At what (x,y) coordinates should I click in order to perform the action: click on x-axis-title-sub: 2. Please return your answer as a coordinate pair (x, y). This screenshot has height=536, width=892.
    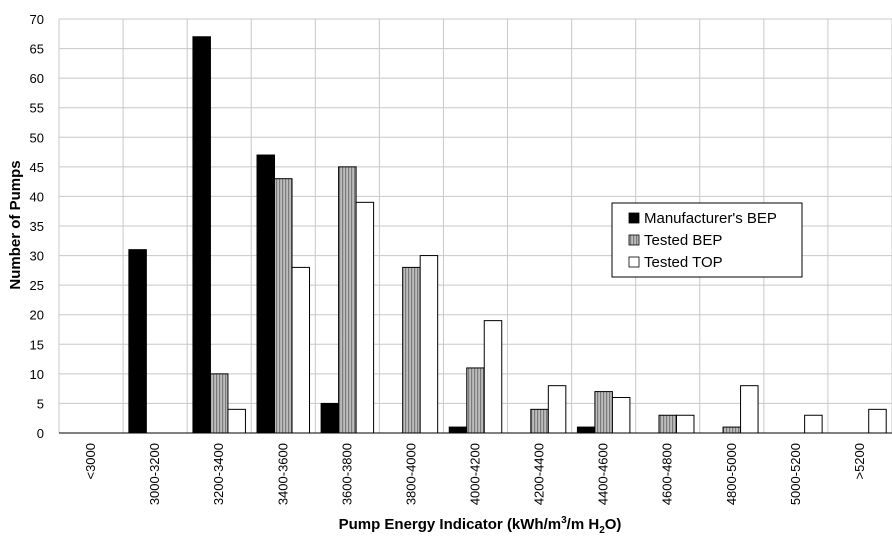
    Looking at the image, I should click on (602, 530).